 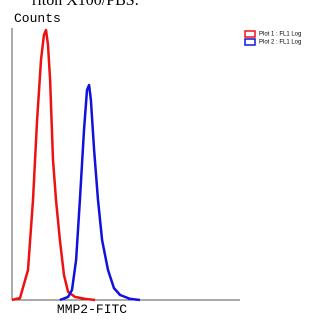 What do you see at coordinates (85, 4) in the screenshot?
I see `caption: riton X100/PBS.` at bounding box center [85, 4].